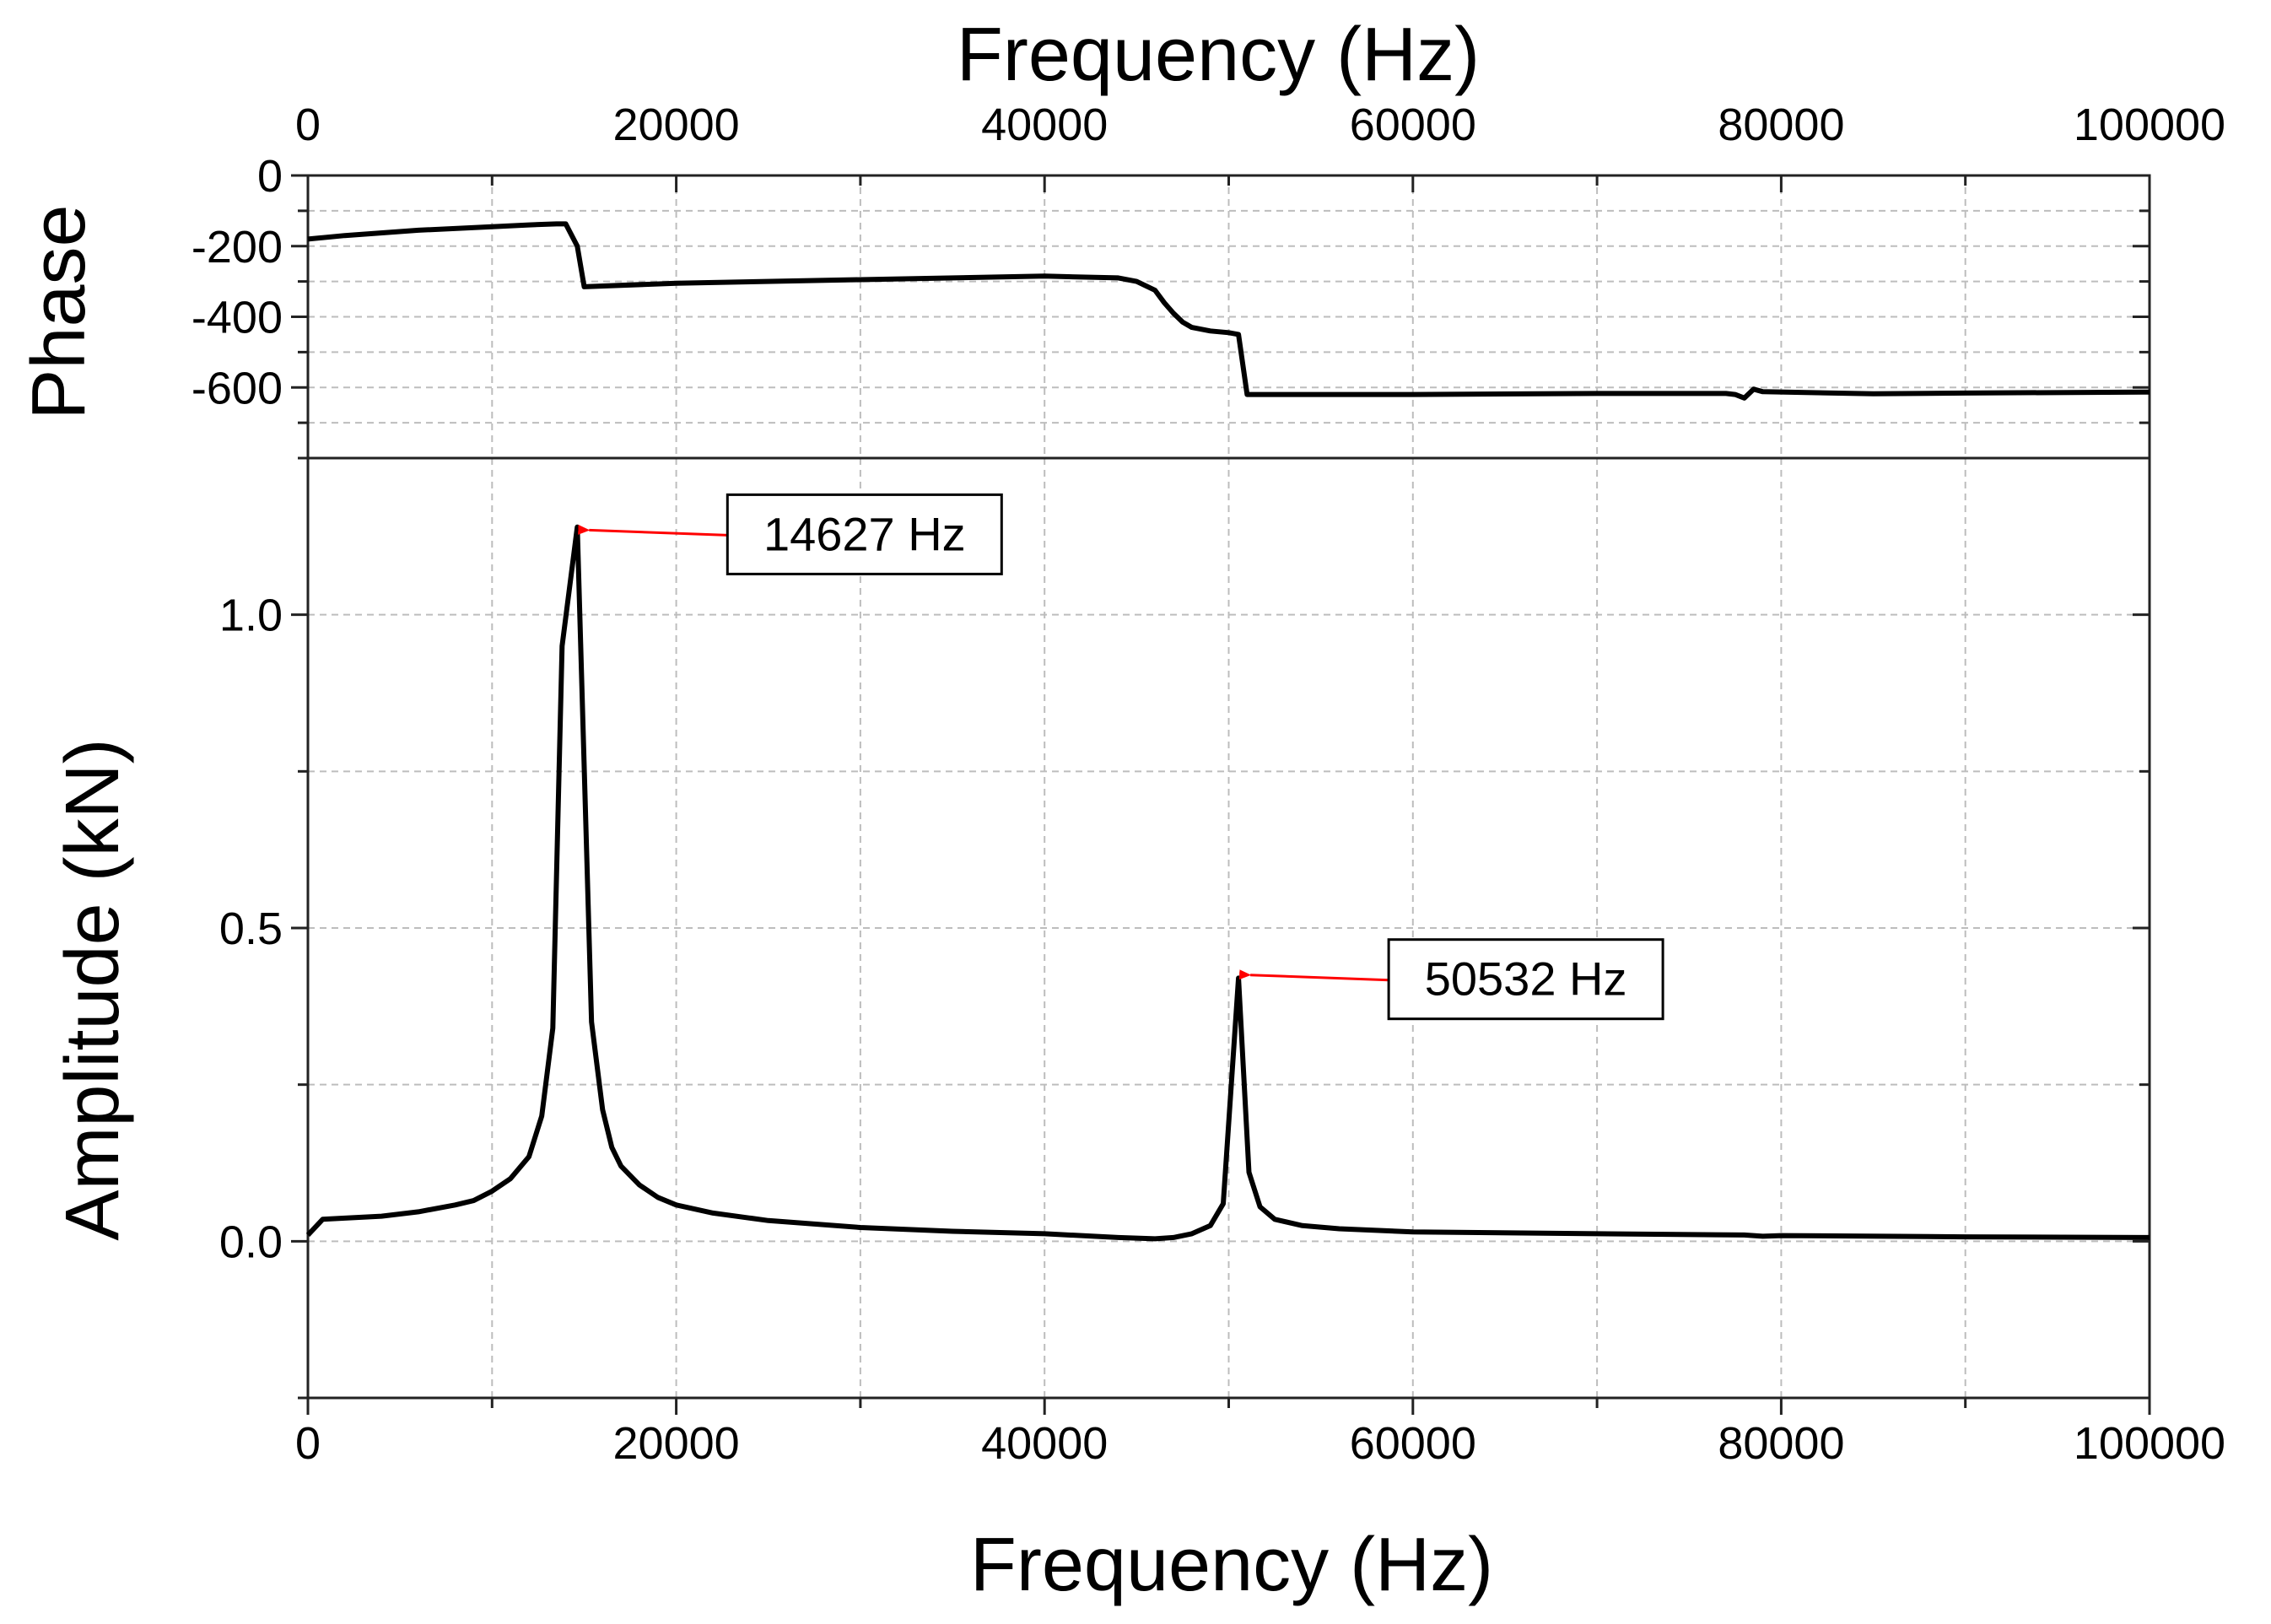 The height and width of the screenshot is (1624, 2271). What do you see at coordinates (308, 1443) in the screenshot?
I see `amp-x-tick-label: 0` at bounding box center [308, 1443].